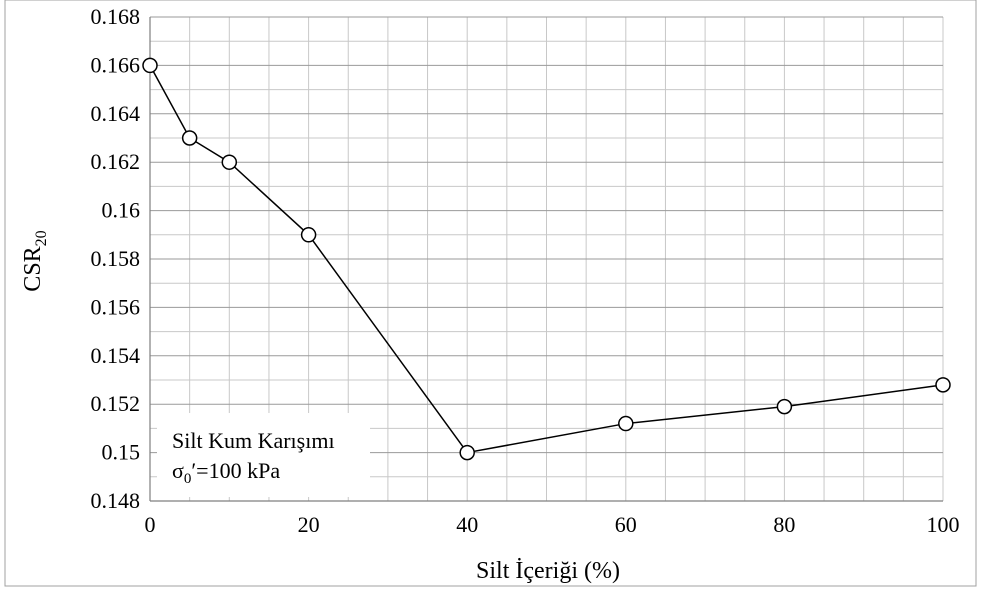 The image size is (981, 596). What do you see at coordinates (784, 524) in the screenshot?
I see `x-tick-label: 80` at bounding box center [784, 524].